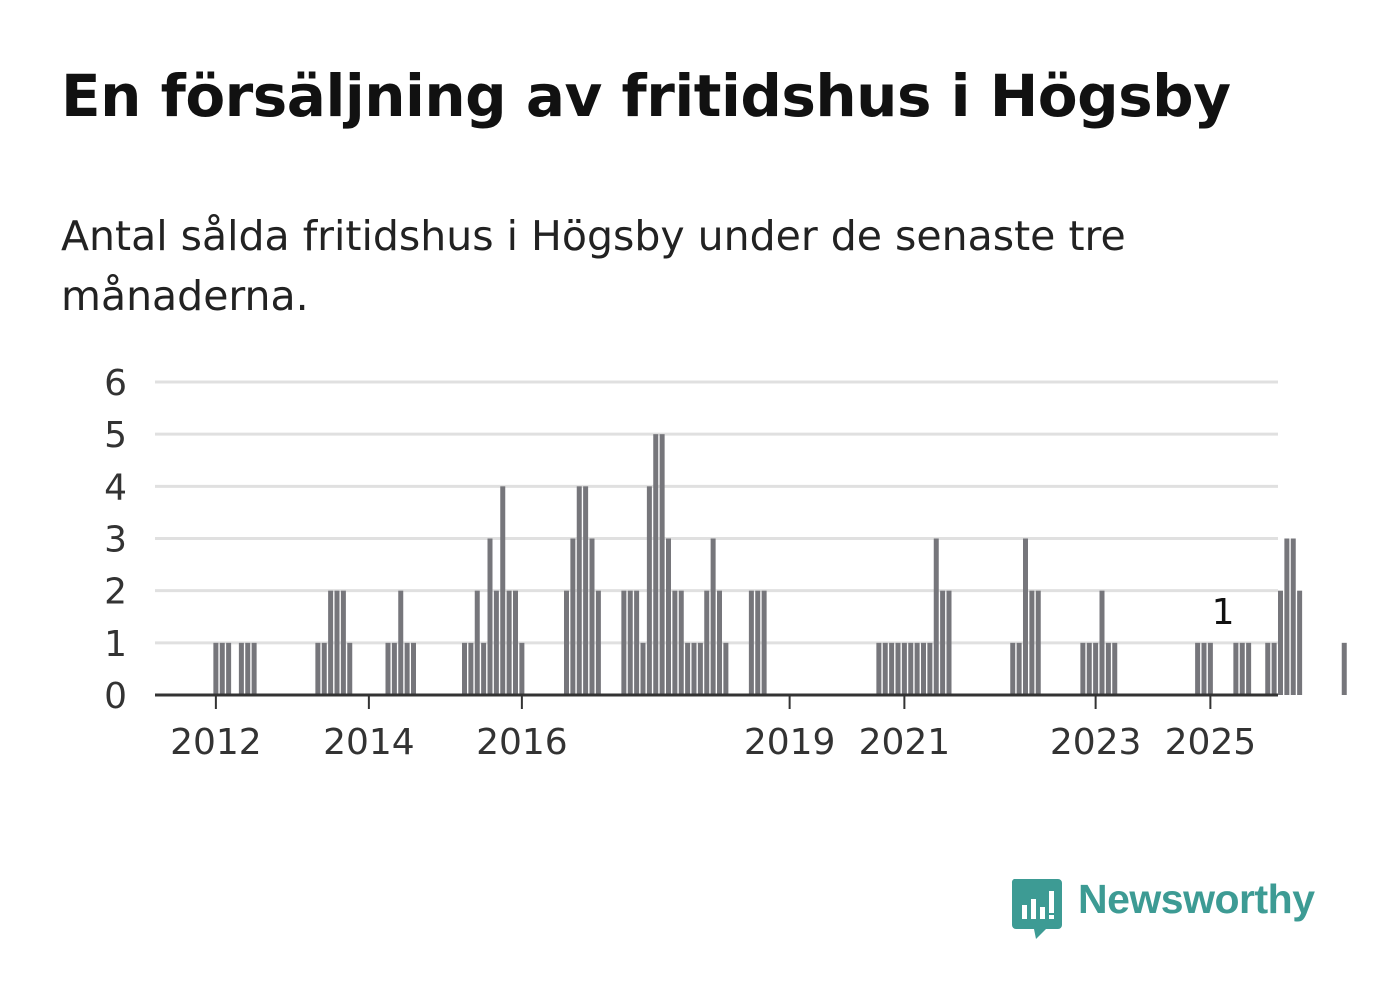 This screenshot has height=999, width=1382. I want to click on newsworthy-logo-icon, so click(1036, 909).